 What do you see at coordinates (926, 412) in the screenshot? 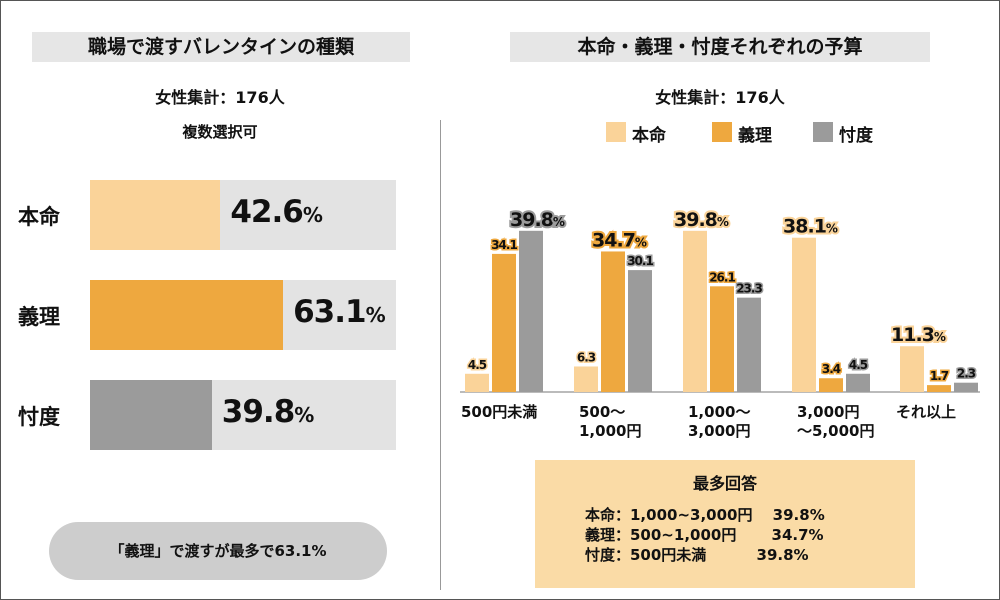
I see `x-tick-label: それ以上` at bounding box center [926, 412].